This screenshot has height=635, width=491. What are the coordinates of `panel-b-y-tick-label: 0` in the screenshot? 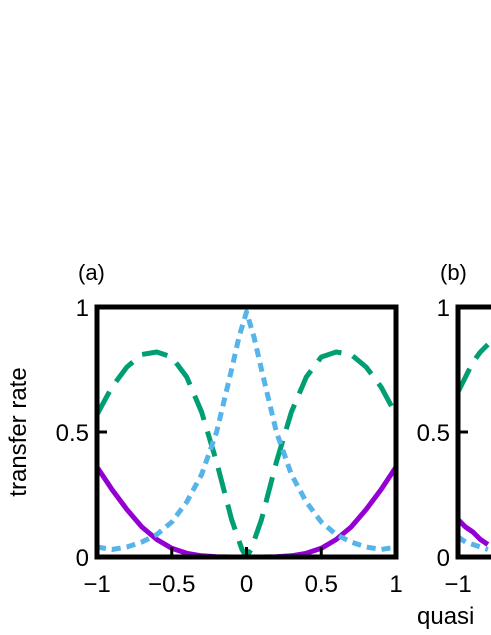 It's located at (443, 558).